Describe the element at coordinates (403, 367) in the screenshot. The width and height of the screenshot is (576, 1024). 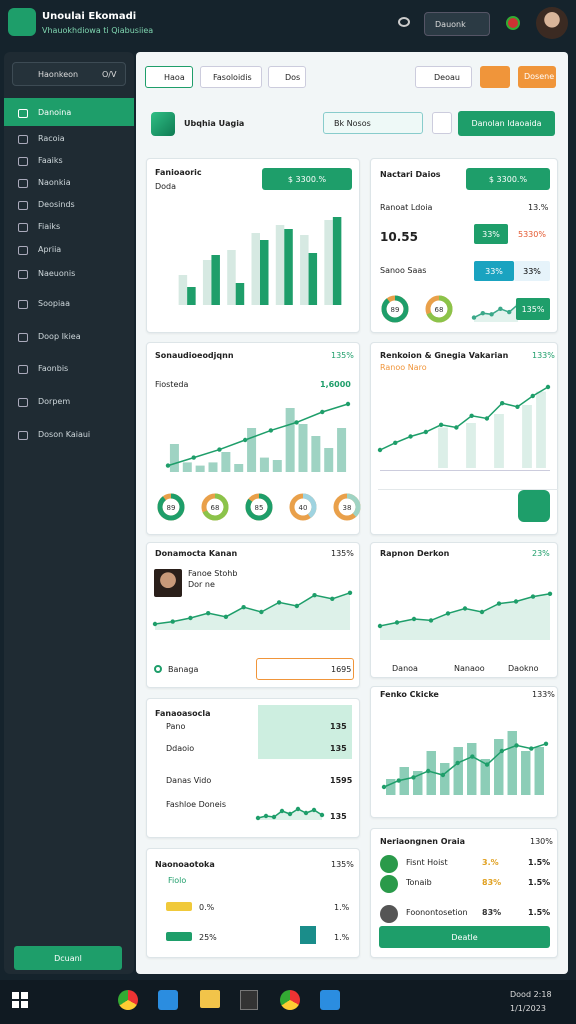
I see `card-subtitle: Ranoo Naro` at that location.